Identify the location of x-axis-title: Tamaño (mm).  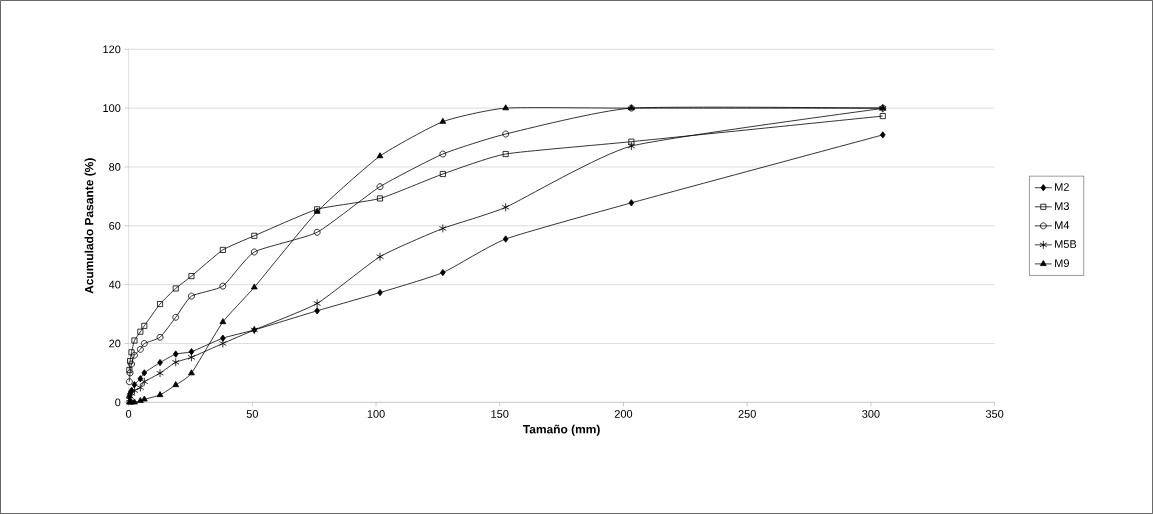
(561, 430).